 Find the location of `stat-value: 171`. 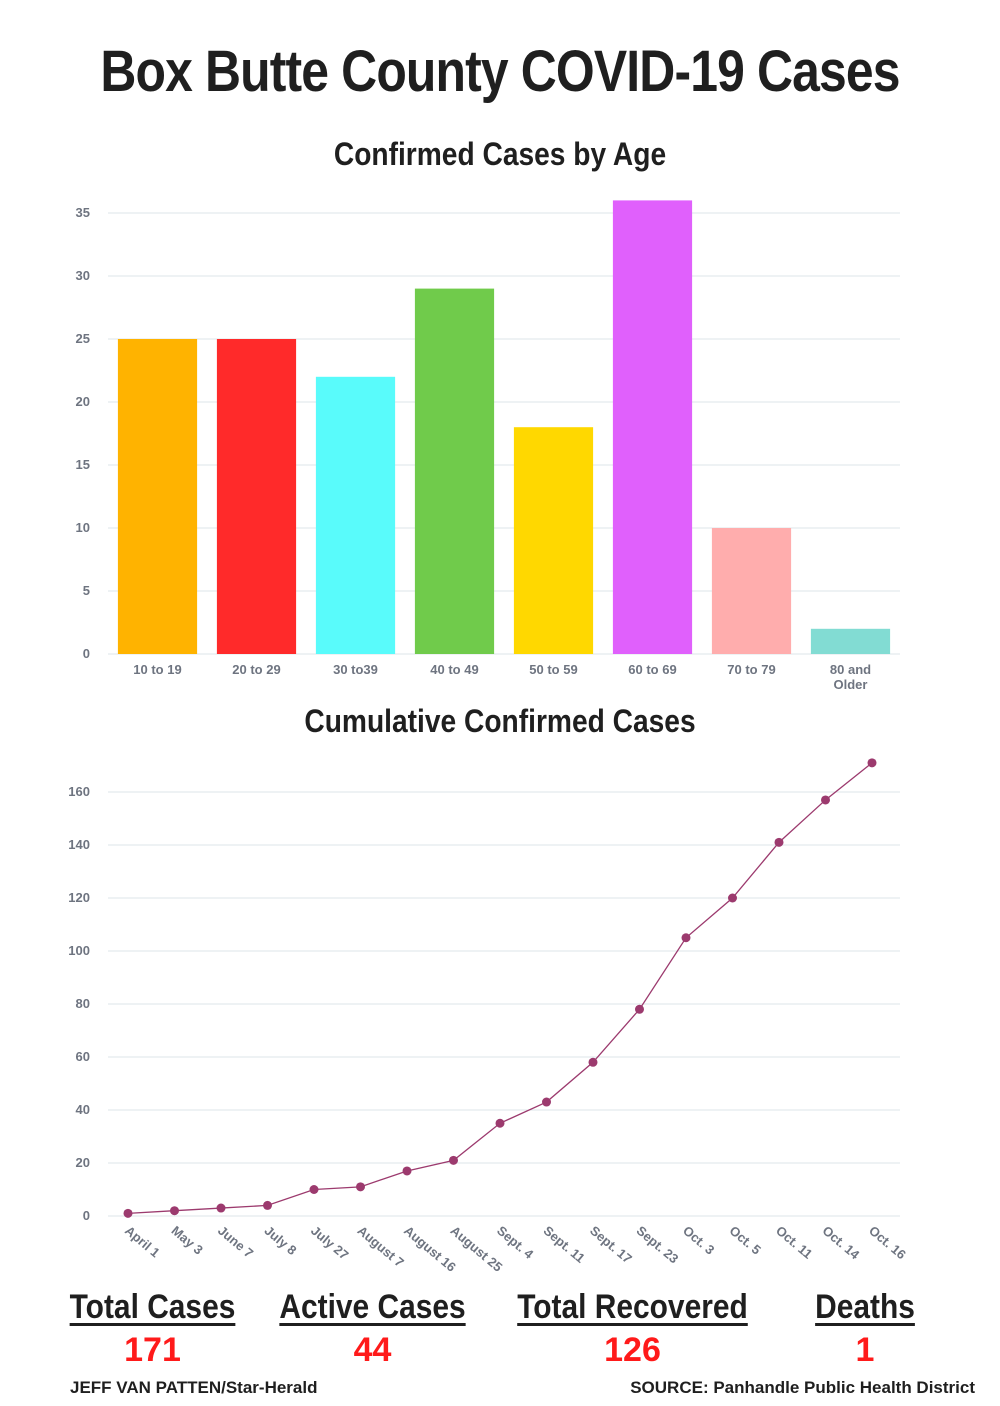

stat-value: 171 is located at coordinates (152, 1350).